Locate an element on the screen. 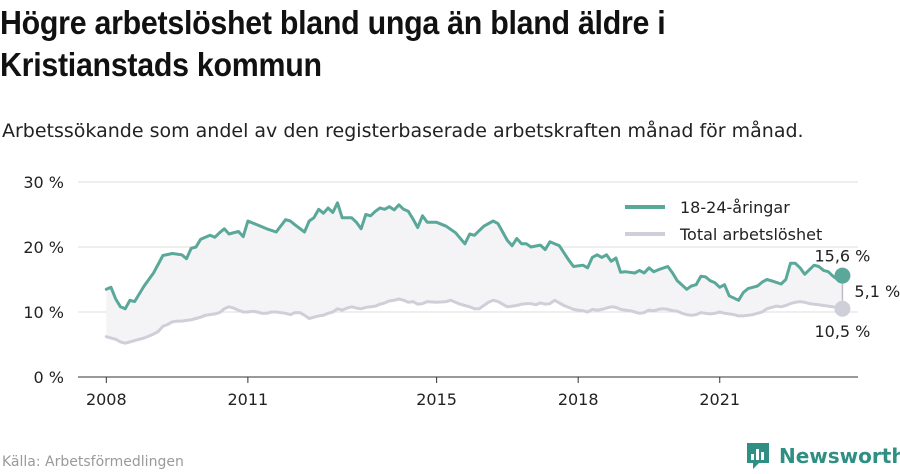 This screenshot has height=474, width=900. total-end-marker is located at coordinates (842, 308).